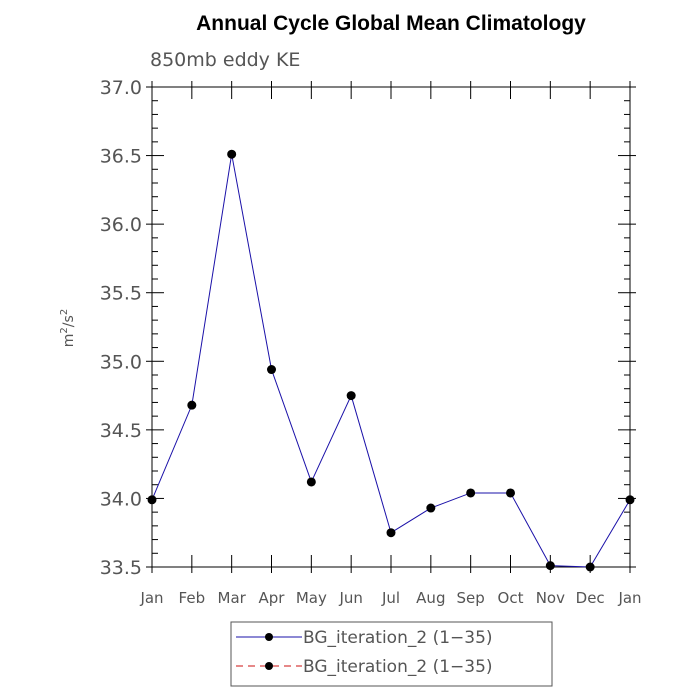 This screenshot has height=700, width=700. What do you see at coordinates (511, 598) in the screenshot?
I see `x-tick-label: Oct` at bounding box center [511, 598].